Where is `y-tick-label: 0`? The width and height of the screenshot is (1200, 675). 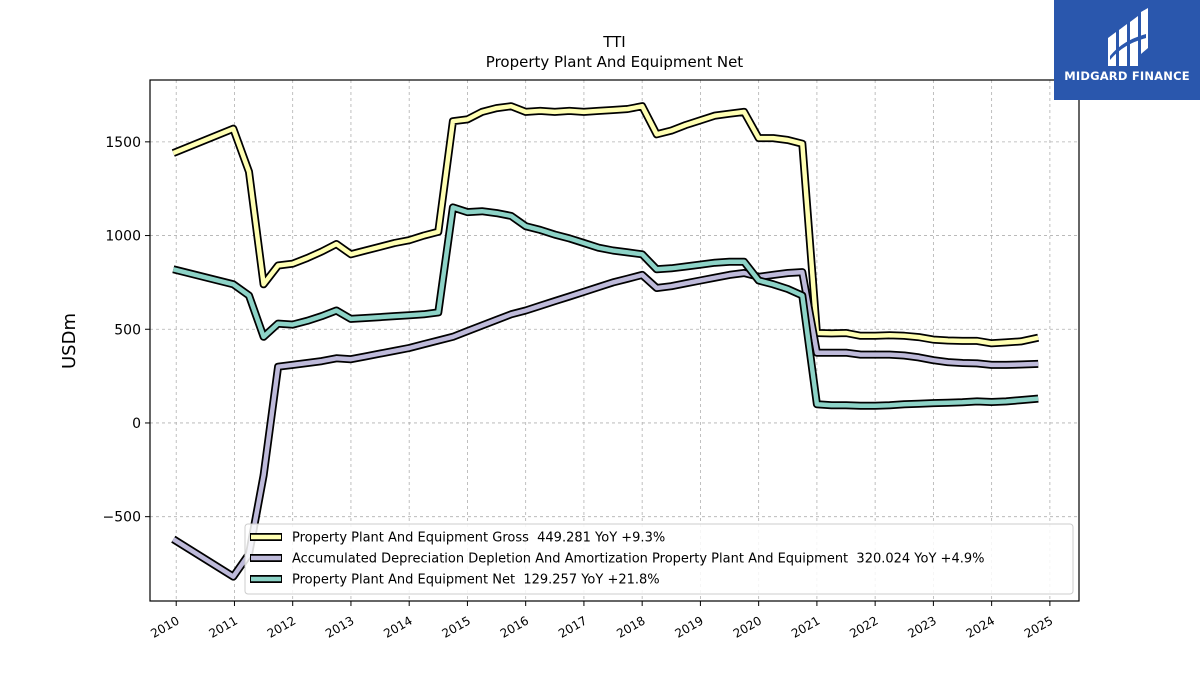
y-tick-label: 0 is located at coordinates (136, 424).